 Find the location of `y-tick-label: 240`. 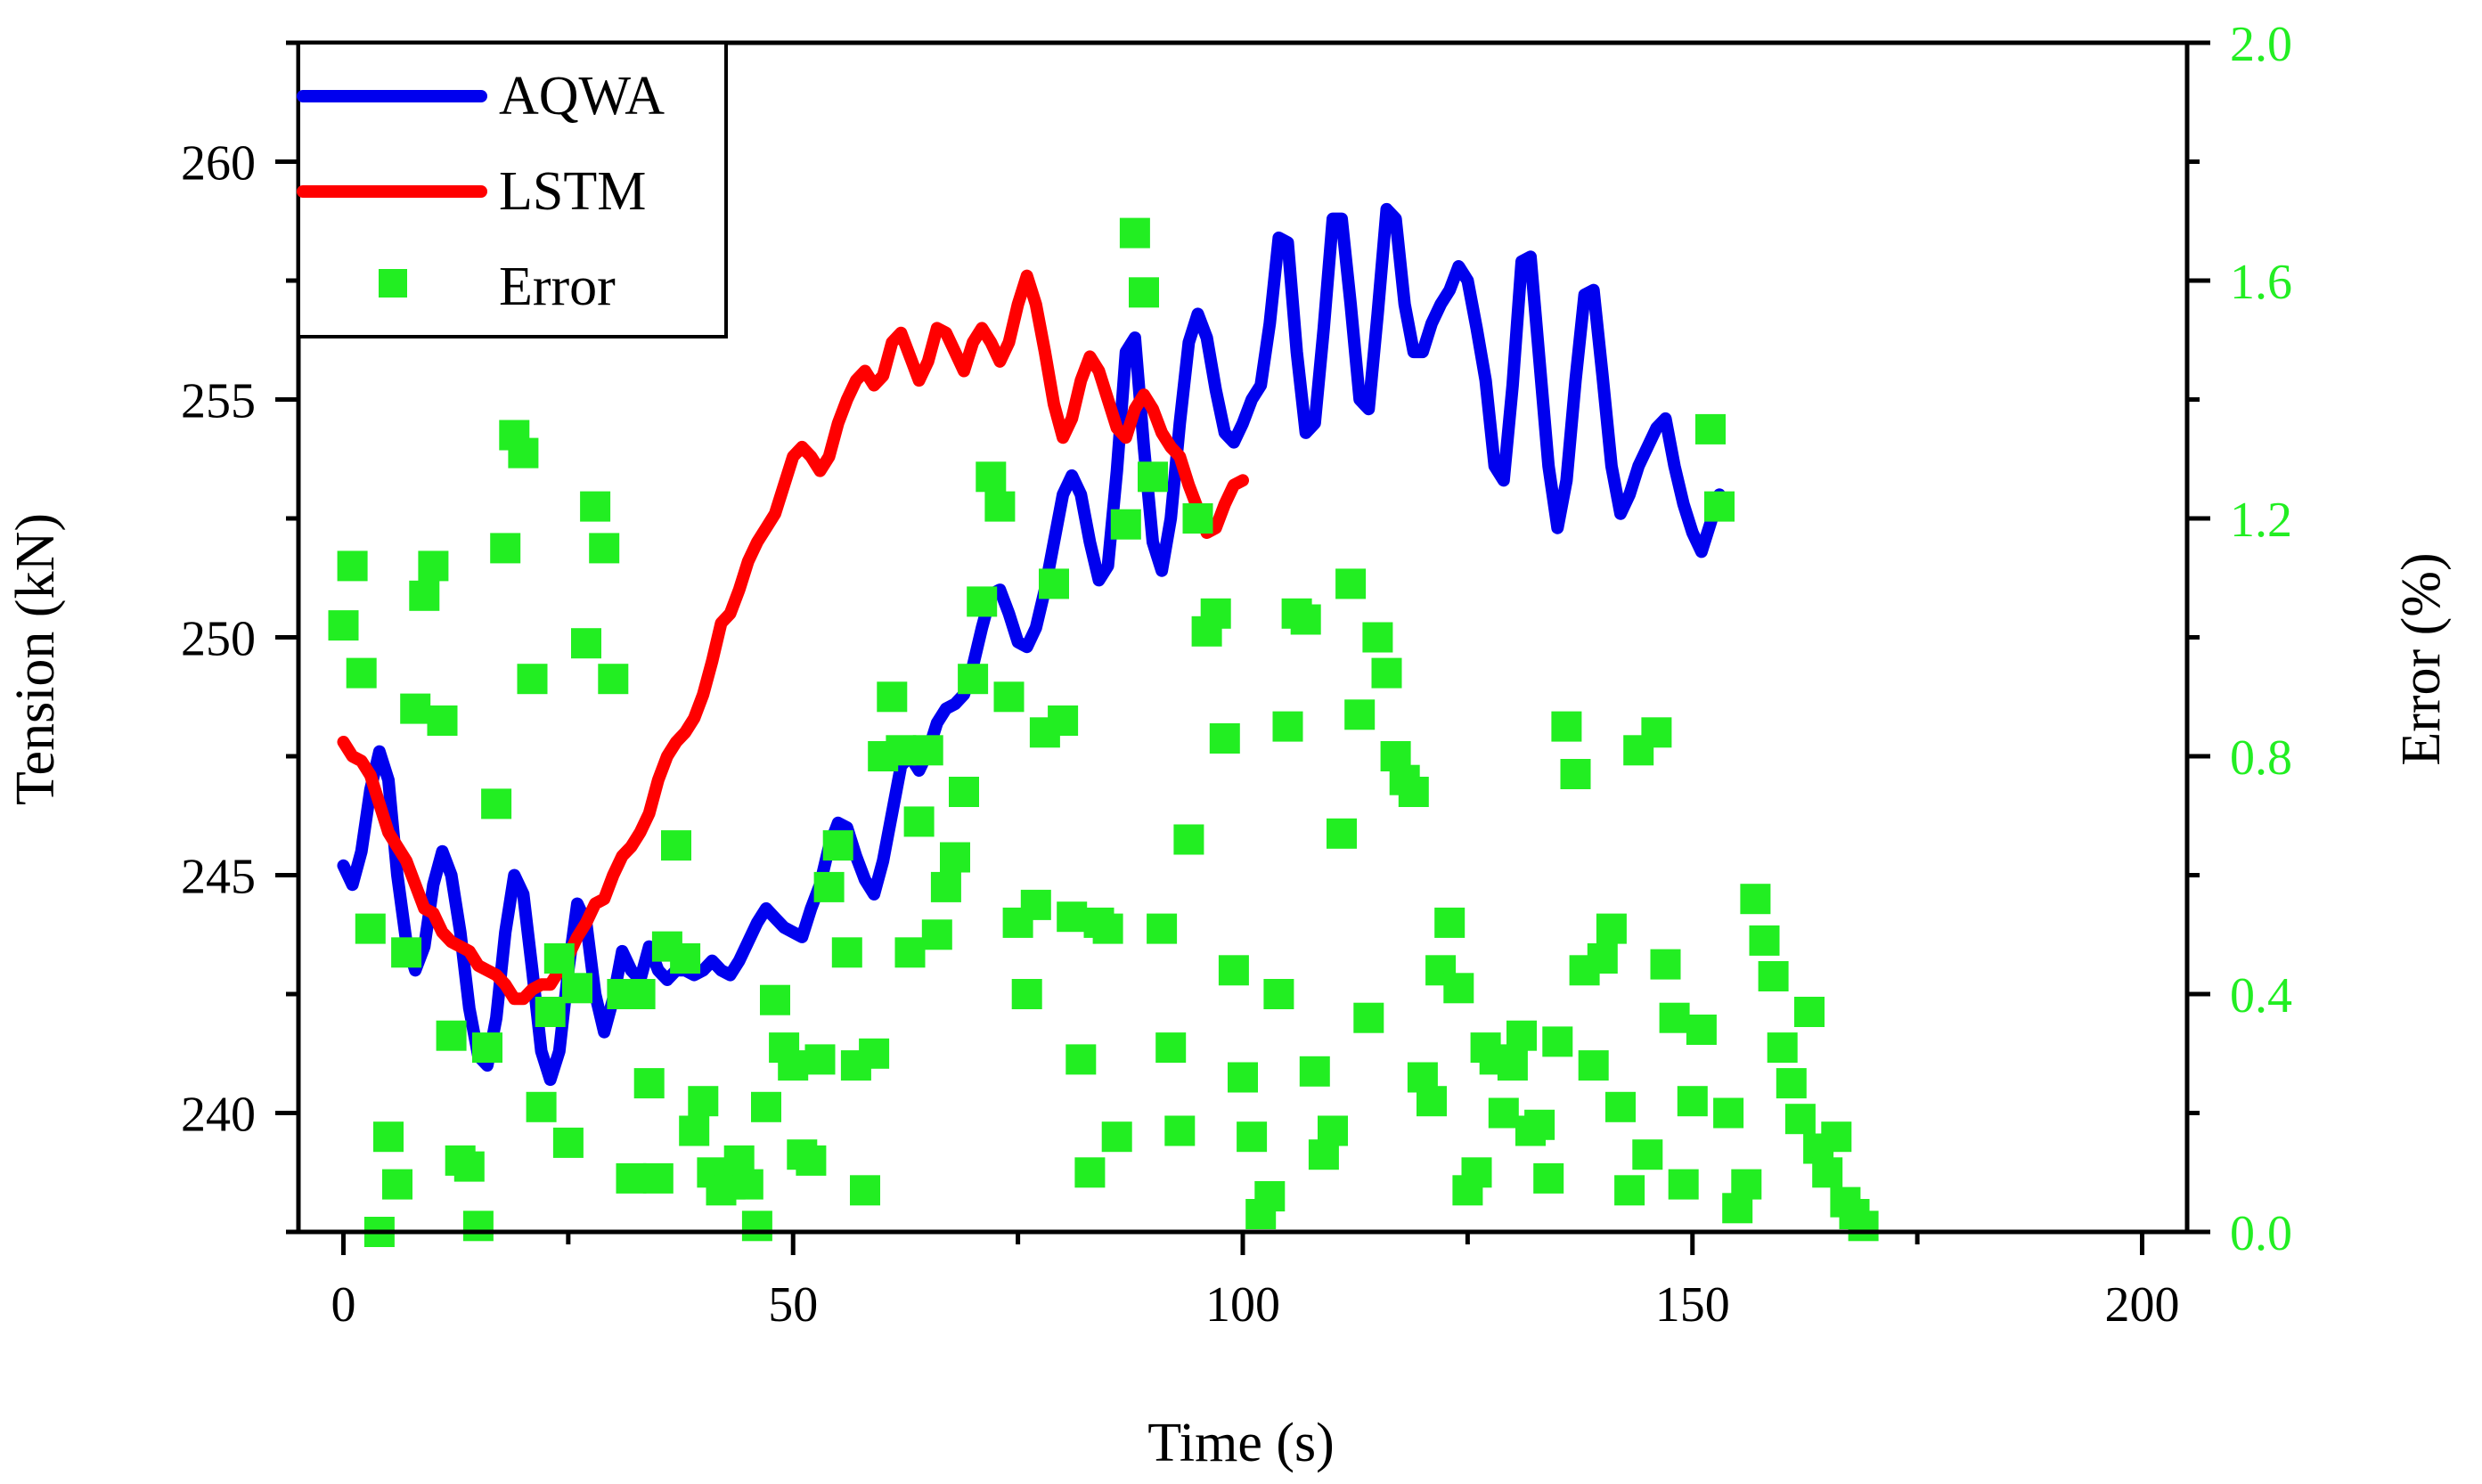

y-tick-label: 240 is located at coordinates (219, 1116).